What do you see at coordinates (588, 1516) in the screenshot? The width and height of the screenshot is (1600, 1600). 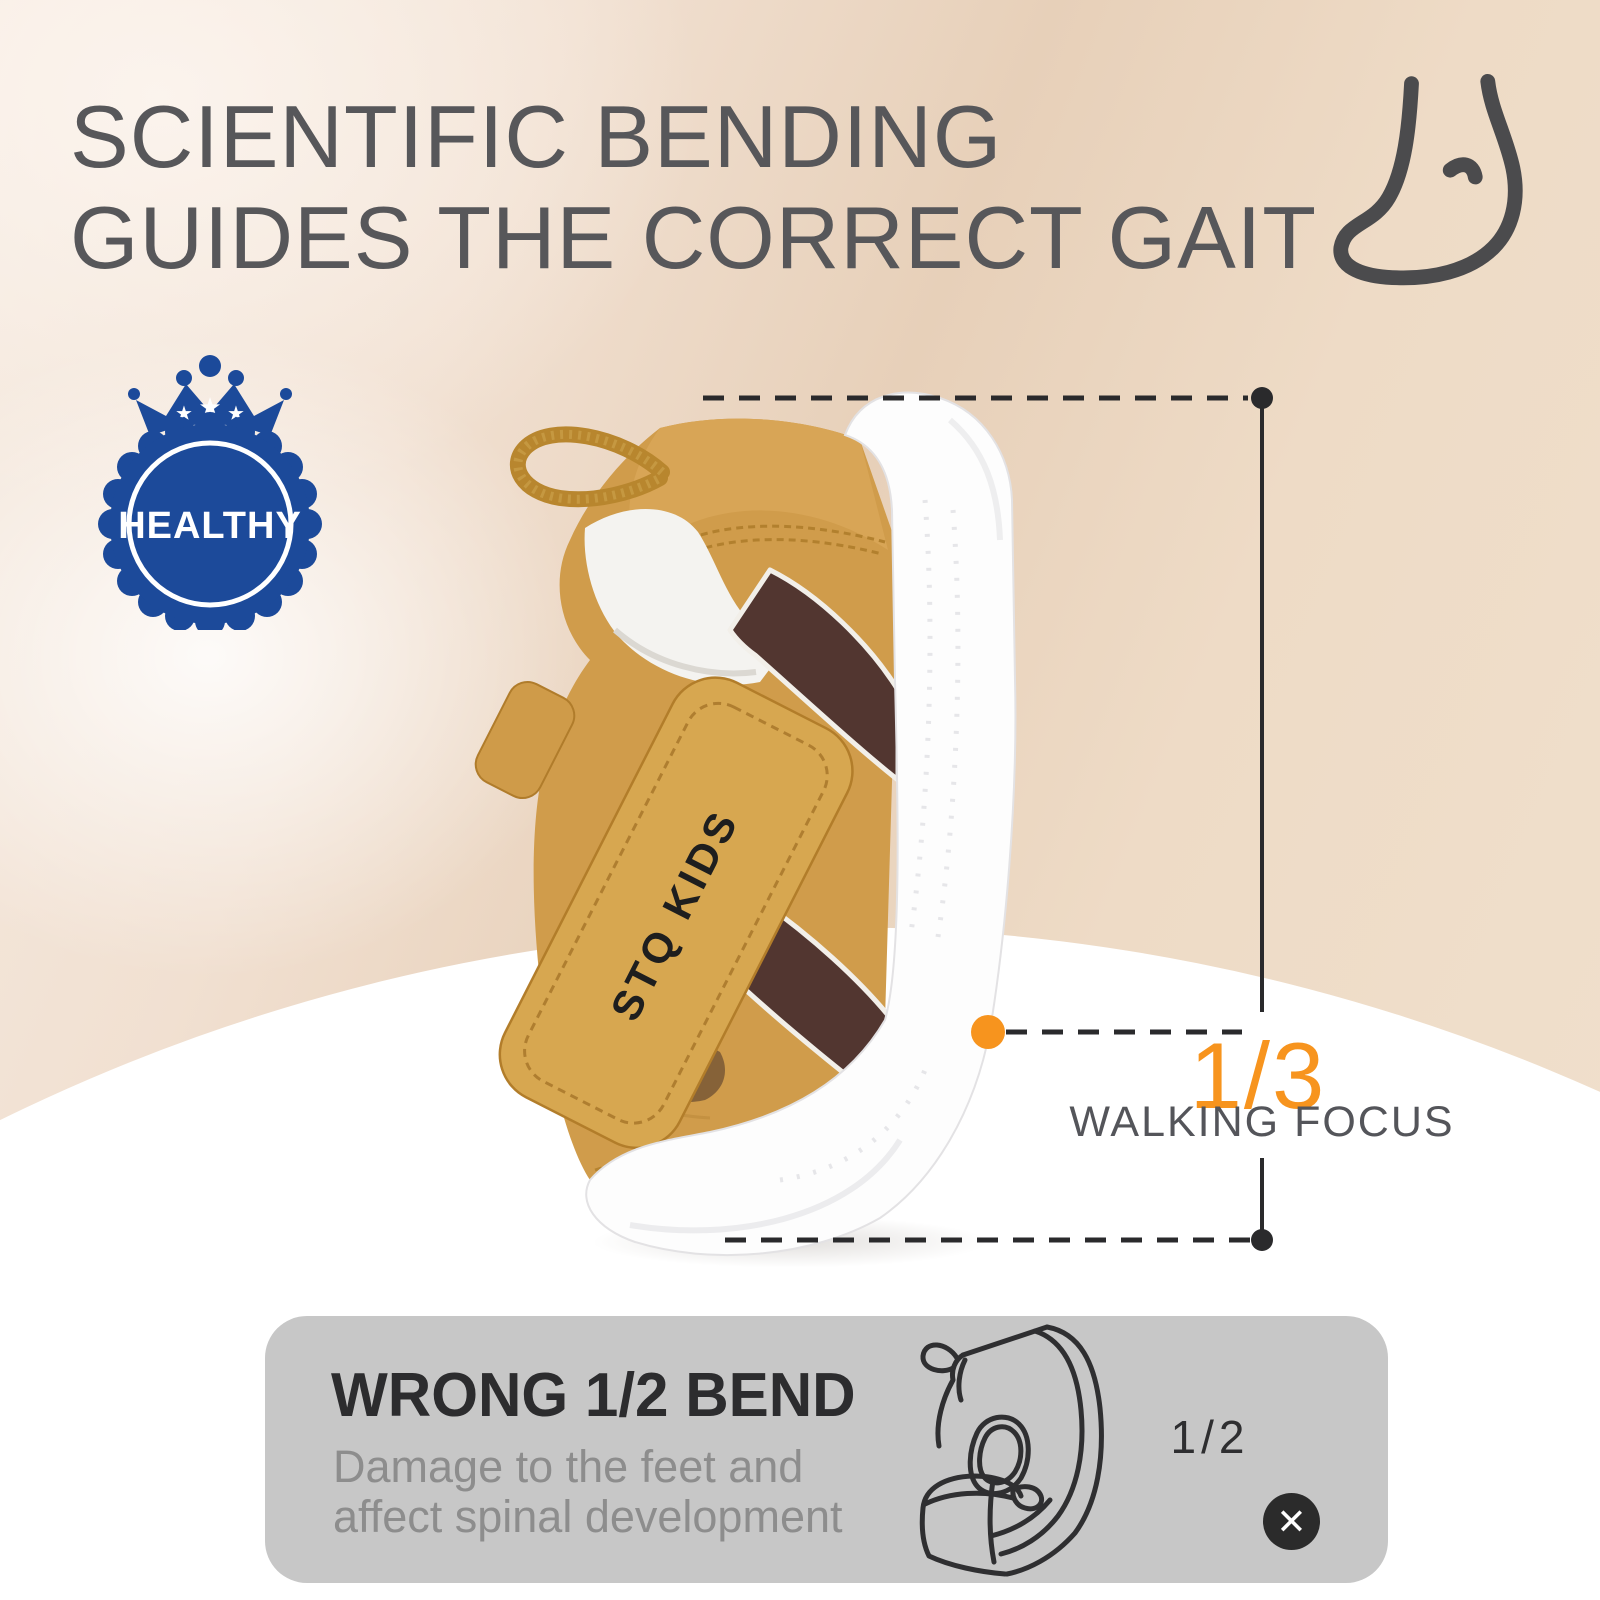 I see `warning-description-line-2: affect spinal development` at bounding box center [588, 1516].